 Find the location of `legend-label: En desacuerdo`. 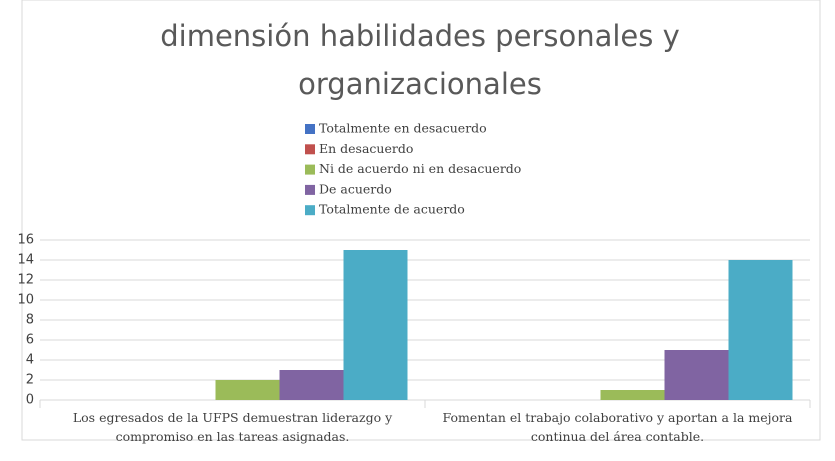

legend-label: En desacuerdo is located at coordinates (366, 148).